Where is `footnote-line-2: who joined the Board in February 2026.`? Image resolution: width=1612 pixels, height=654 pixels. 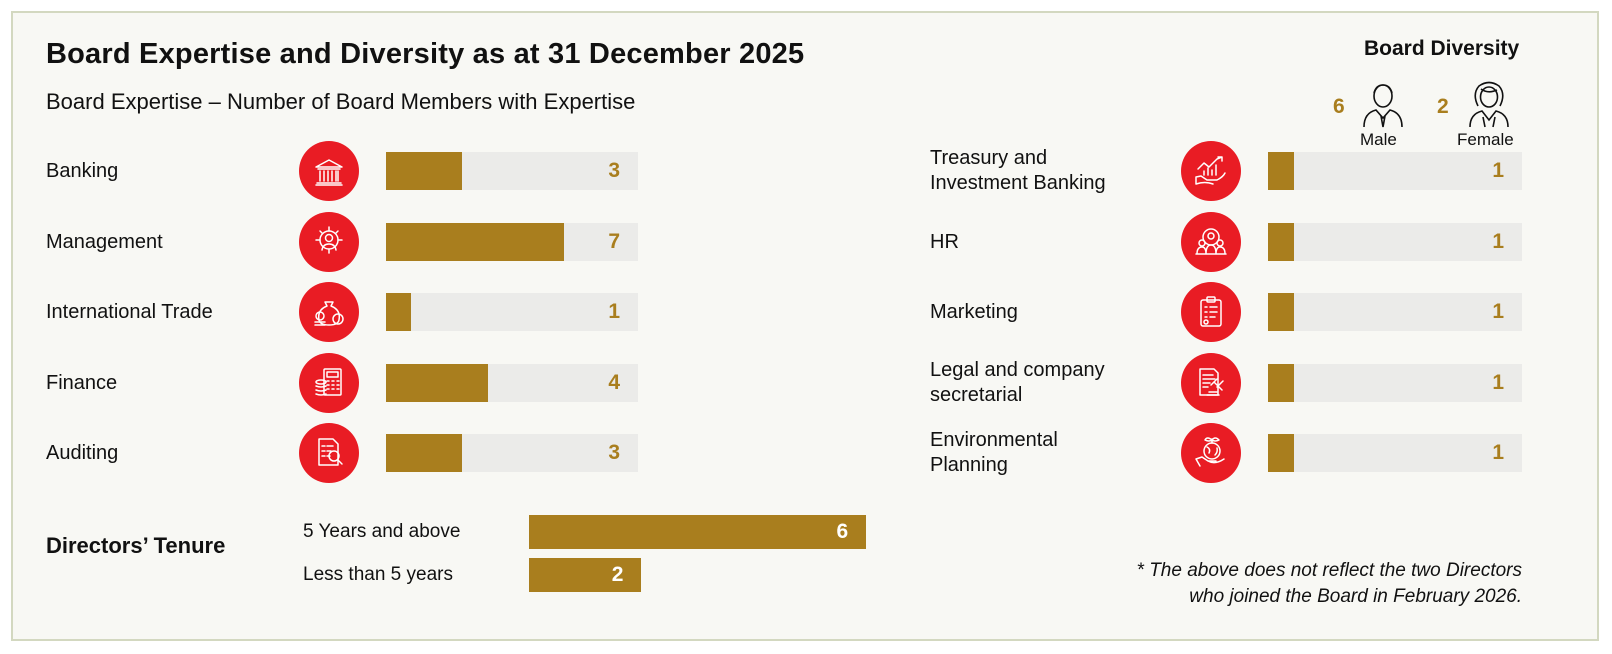 footnote-line-2: who joined the Board in February 2026. is located at coordinates (1355, 596).